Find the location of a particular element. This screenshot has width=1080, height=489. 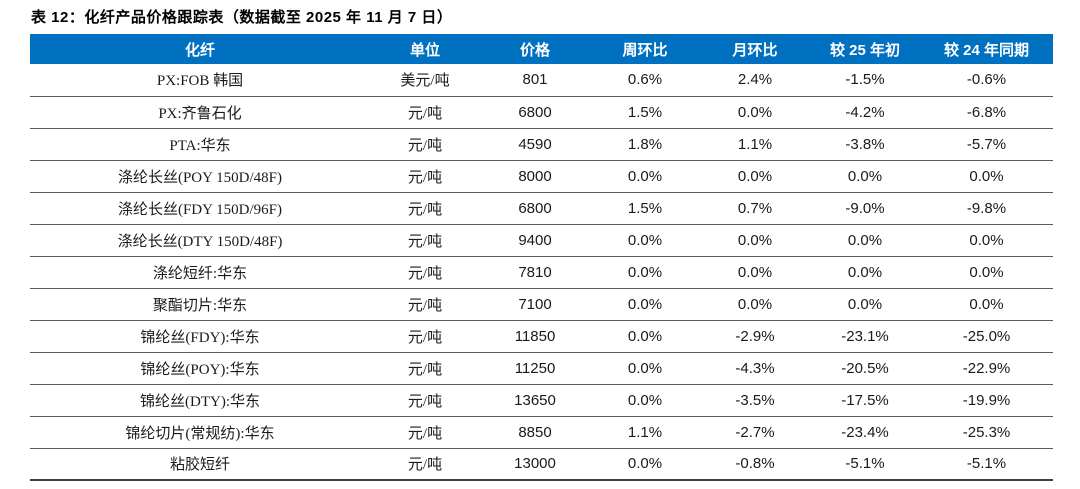

table-cell: 13000 is located at coordinates (535, 464).